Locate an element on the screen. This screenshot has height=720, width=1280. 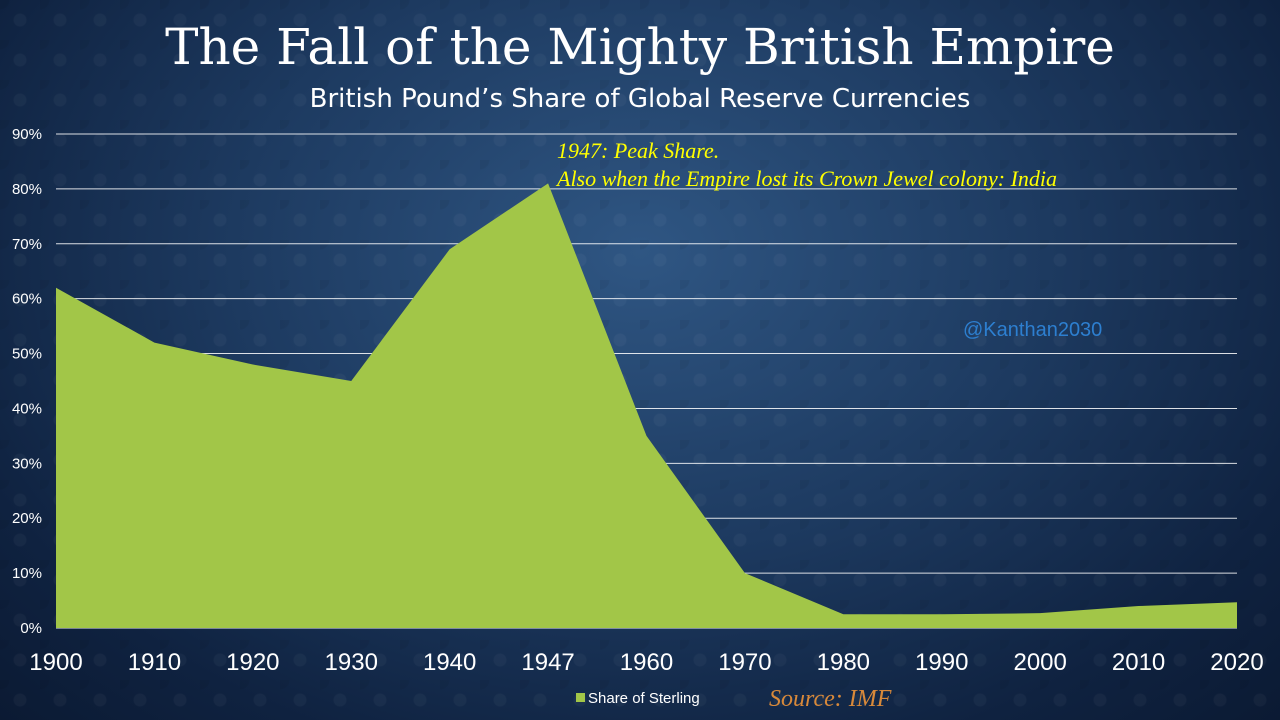
x-tick-label: 2000 is located at coordinates (1039, 662).